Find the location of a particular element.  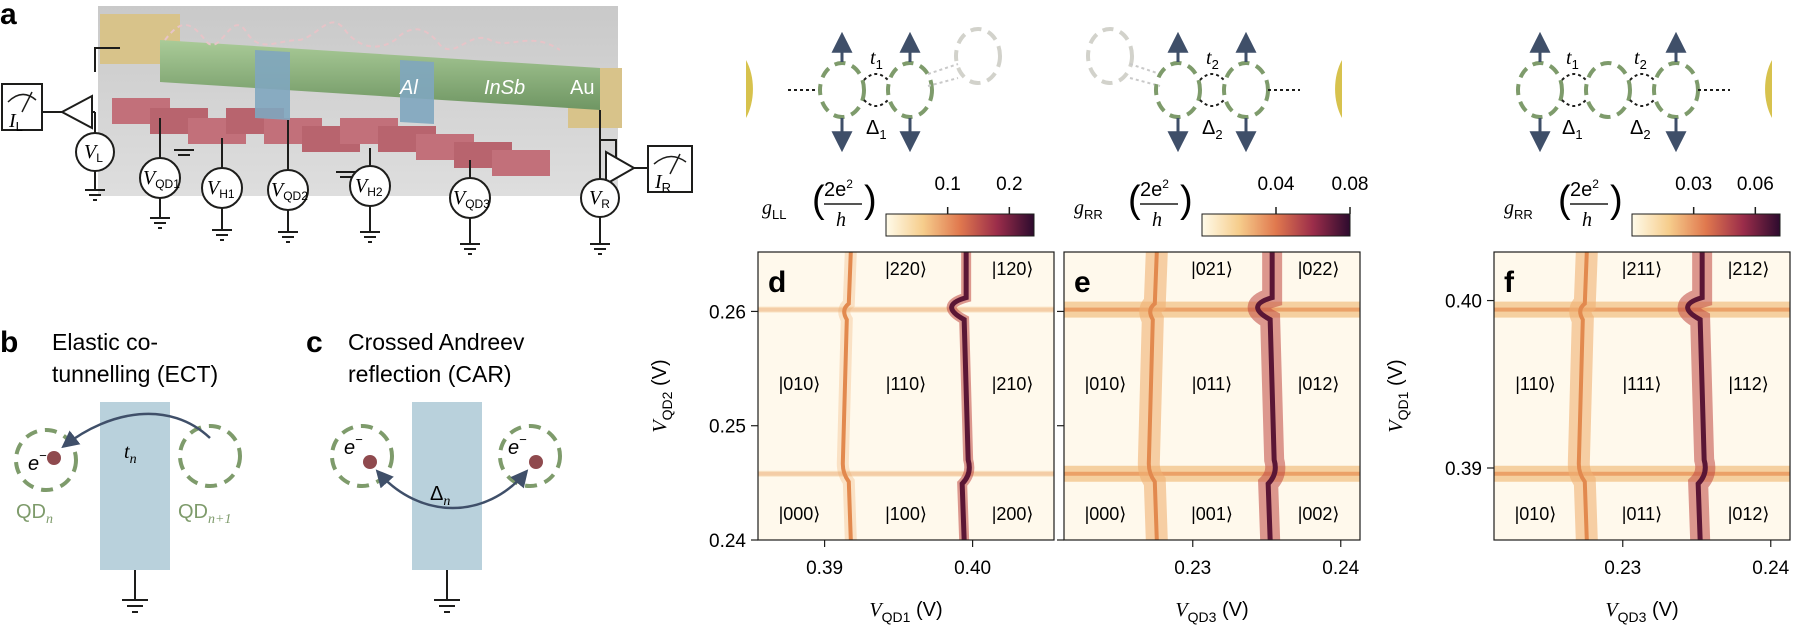

y-tick-label: 0.25 is located at coordinates (727, 427).